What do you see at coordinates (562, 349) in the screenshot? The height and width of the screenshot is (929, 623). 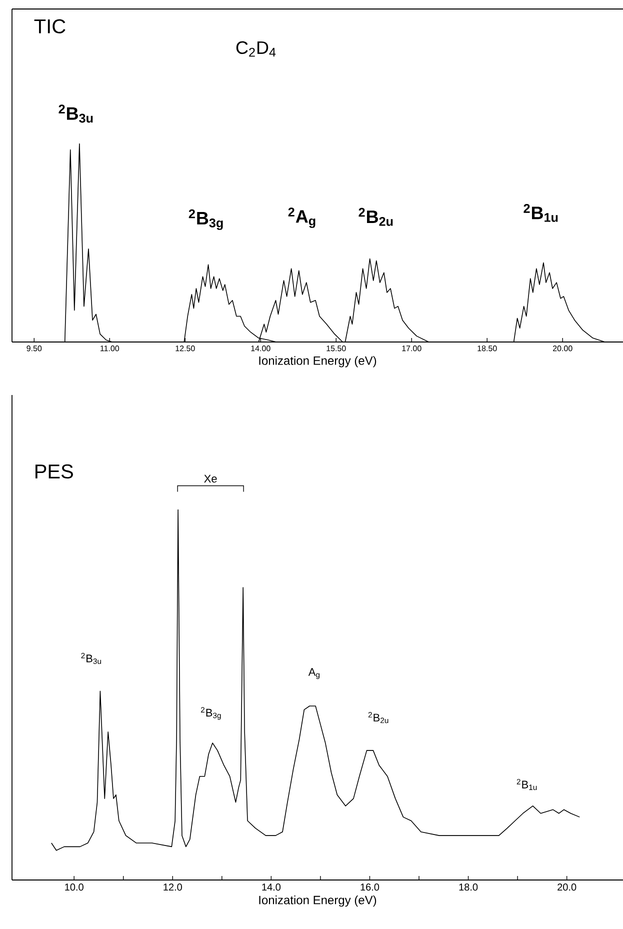 I see `x-tick-label: 20.00` at bounding box center [562, 349].